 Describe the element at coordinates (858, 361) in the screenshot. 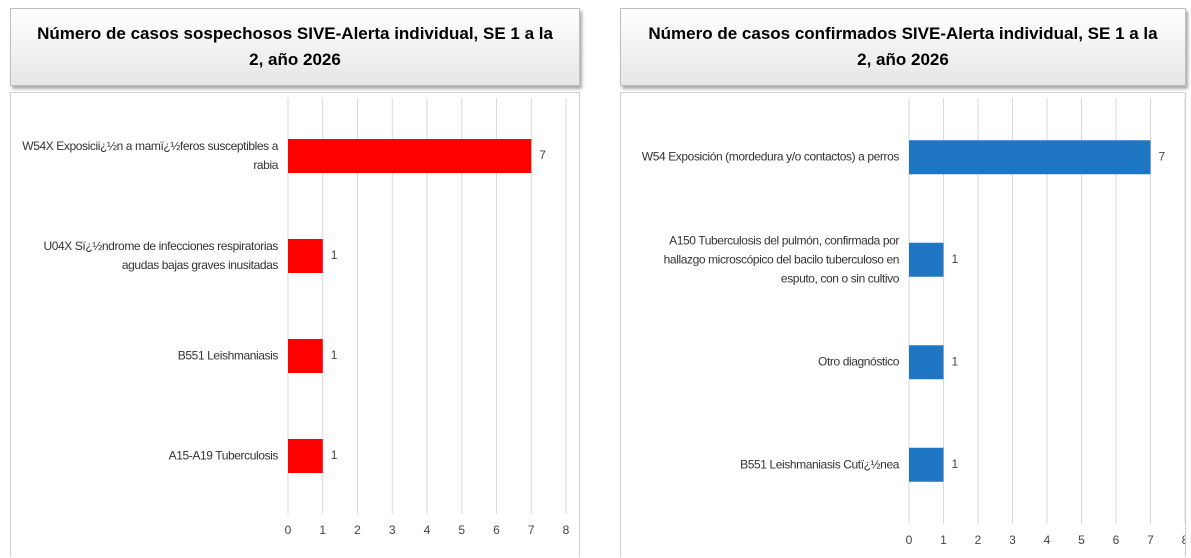

I see `category-label: Otro diagnóstico` at that location.